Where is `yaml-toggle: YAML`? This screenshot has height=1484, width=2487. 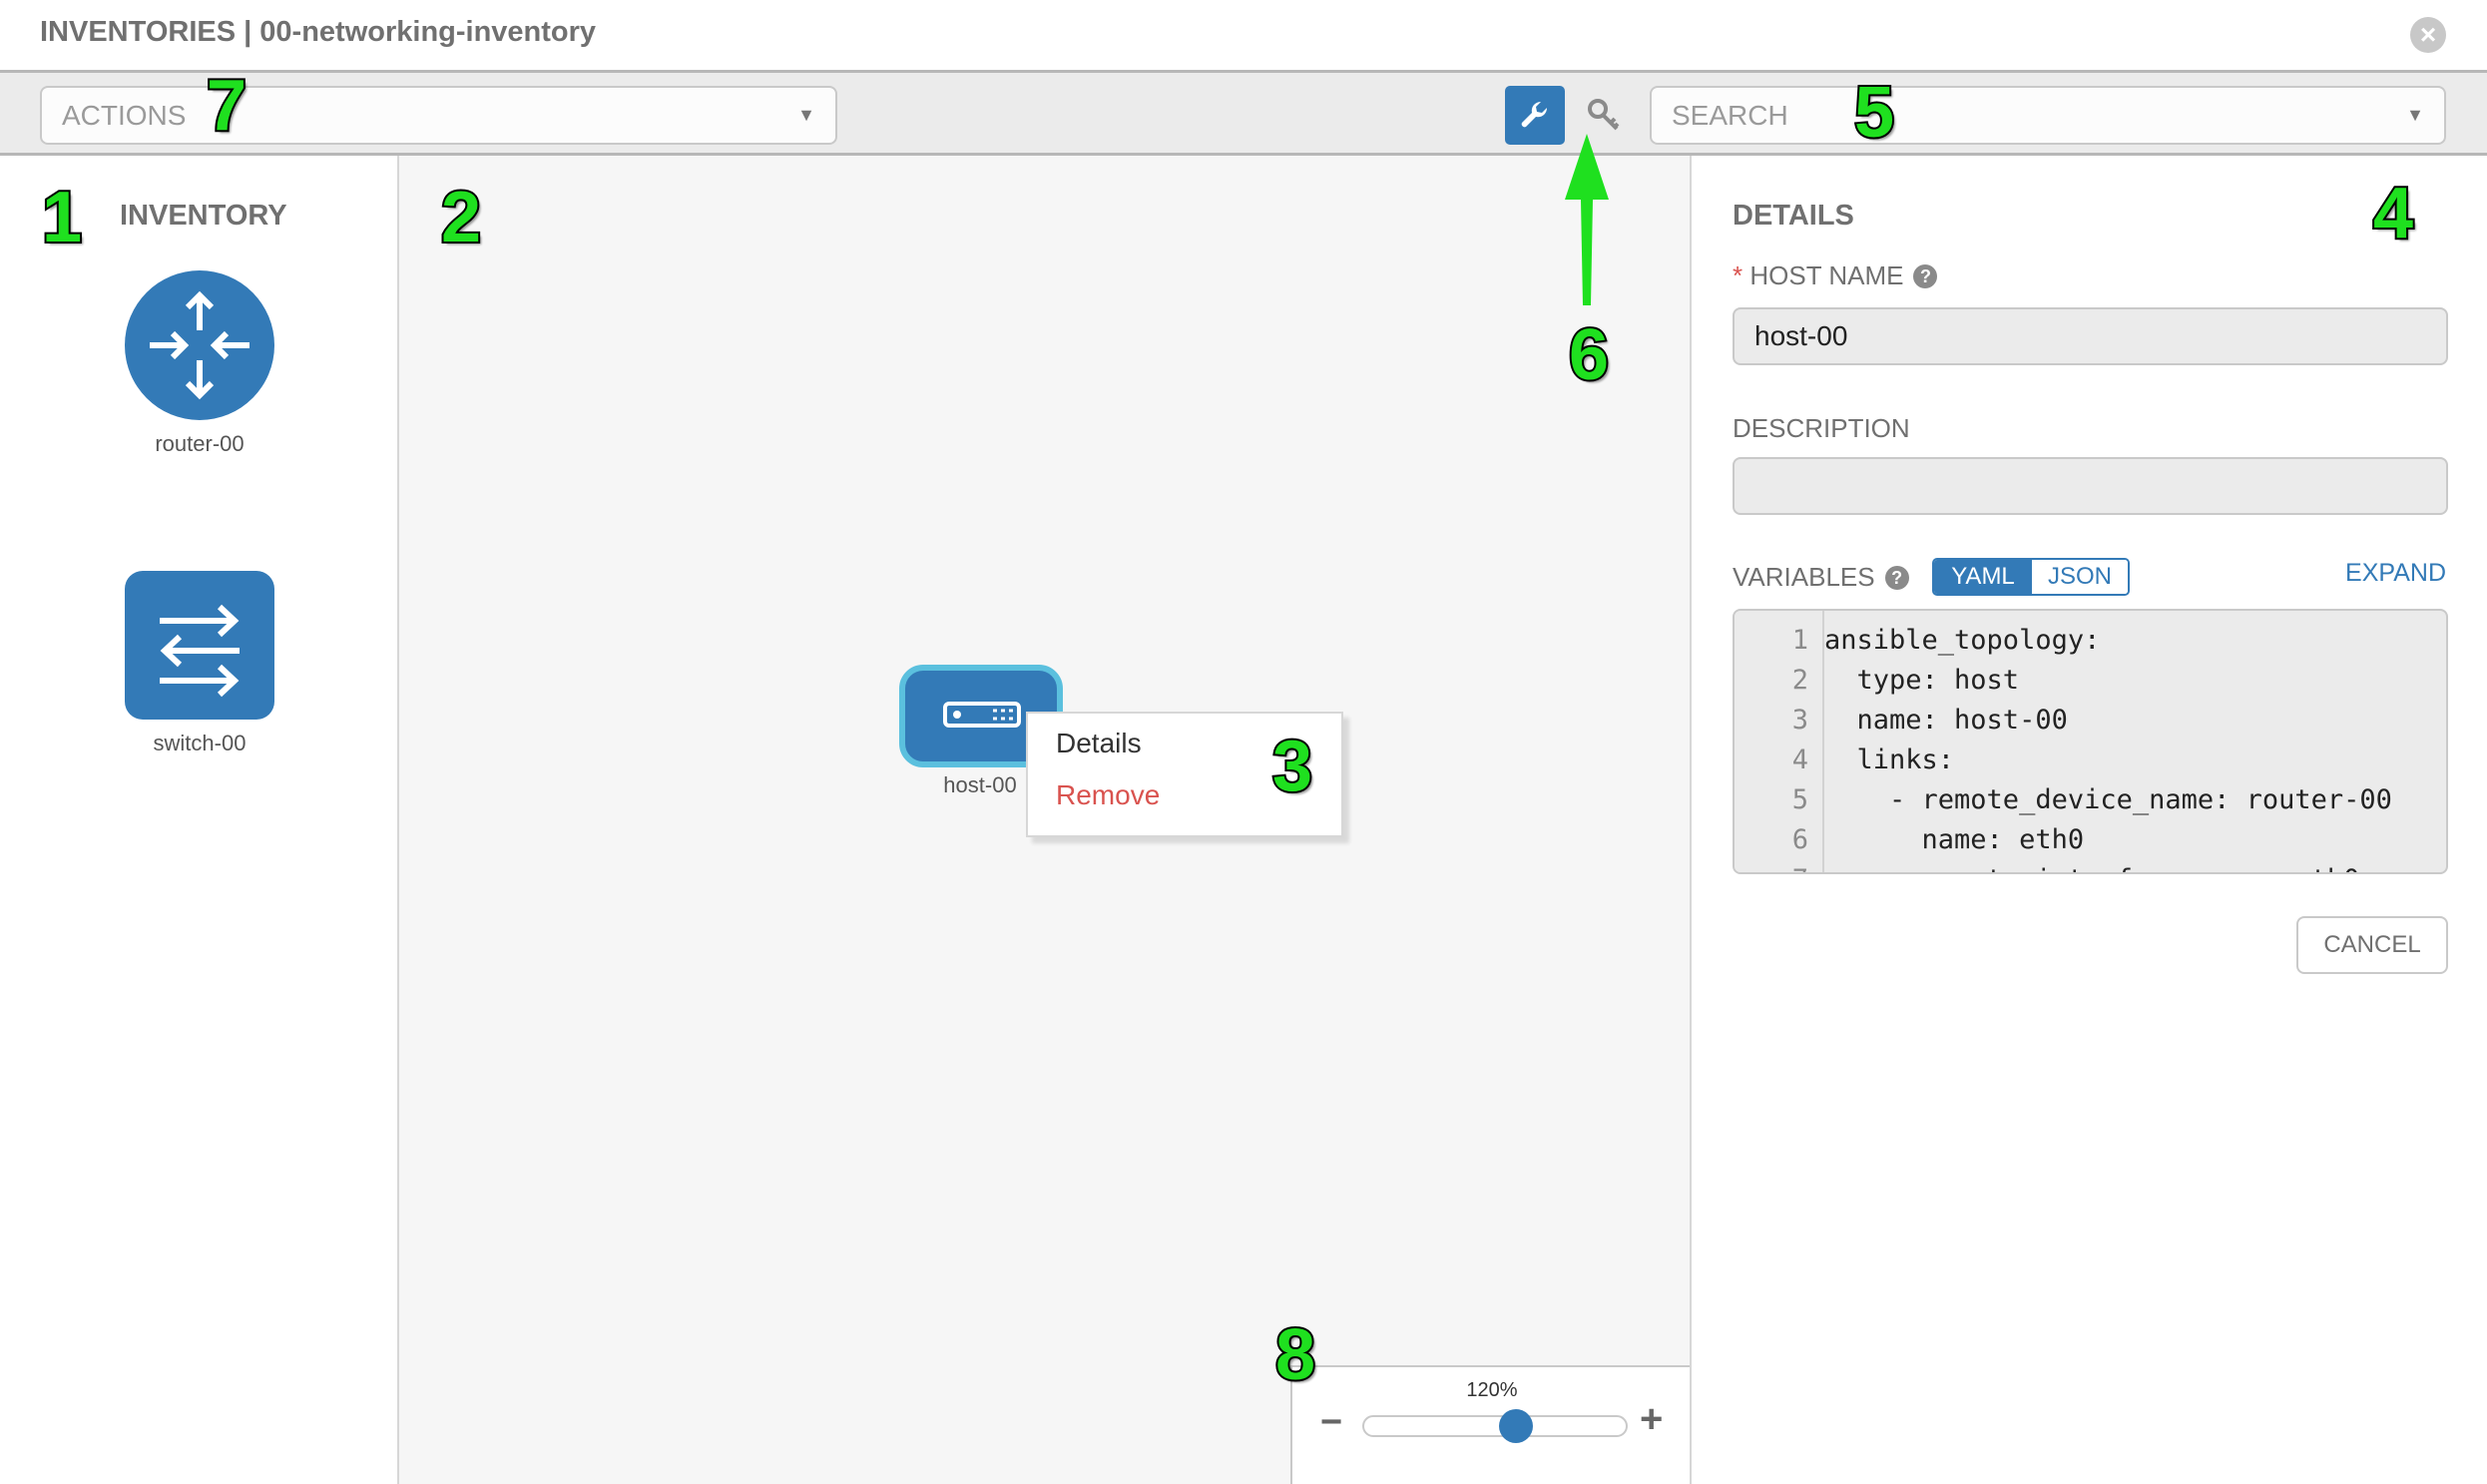
yaml-toggle: YAML is located at coordinates (1983, 577).